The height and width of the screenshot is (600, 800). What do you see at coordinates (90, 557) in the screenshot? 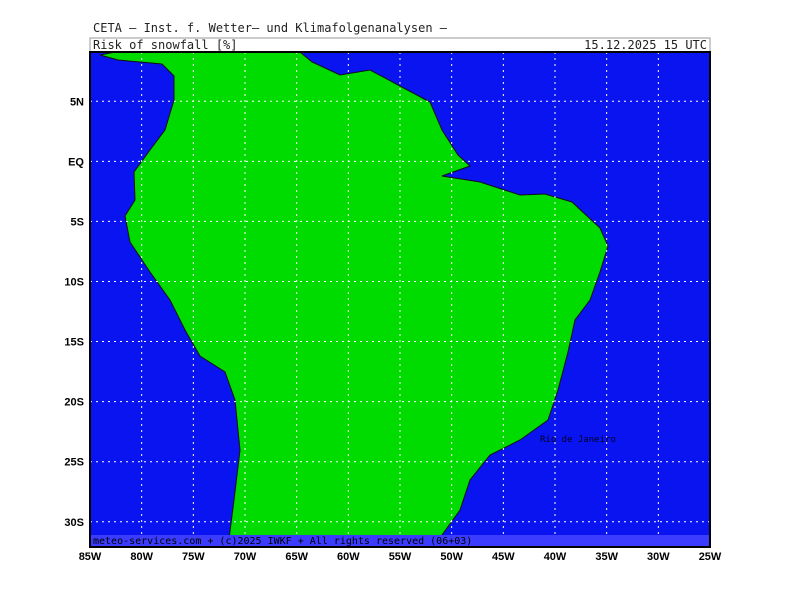
I see `lon-tick-label: 85W` at bounding box center [90, 557].